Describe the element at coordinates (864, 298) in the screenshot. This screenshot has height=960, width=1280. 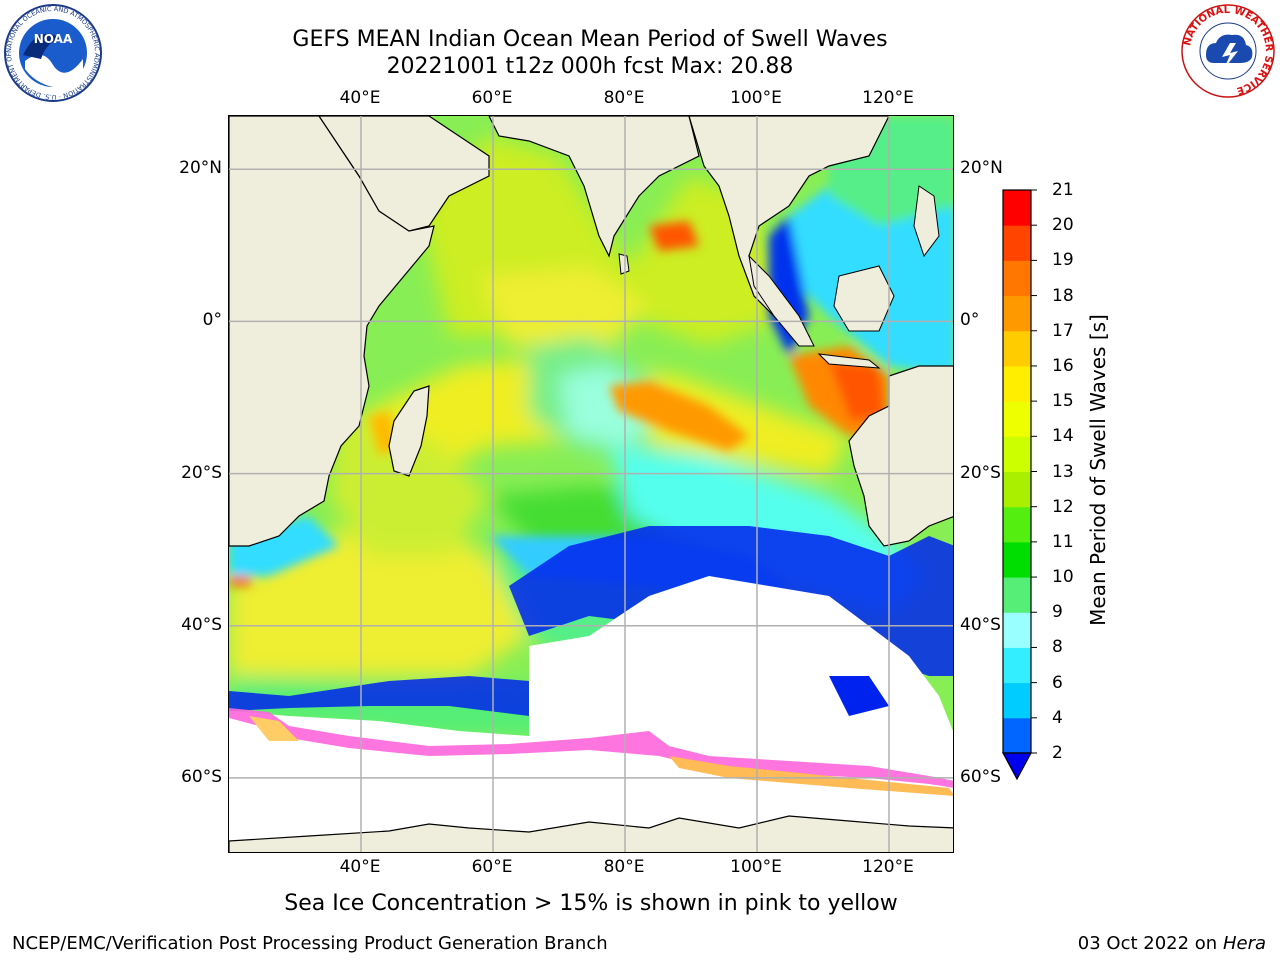
I see `land-borneo` at that location.